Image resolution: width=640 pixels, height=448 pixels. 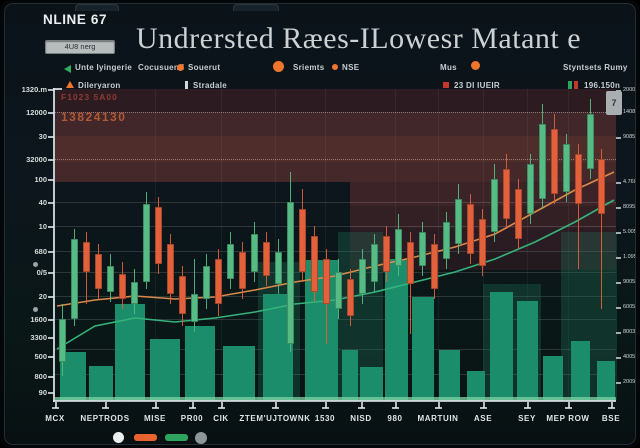 I want to click on ticker-input: 4U8 nerg, so click(x=80, y=47).